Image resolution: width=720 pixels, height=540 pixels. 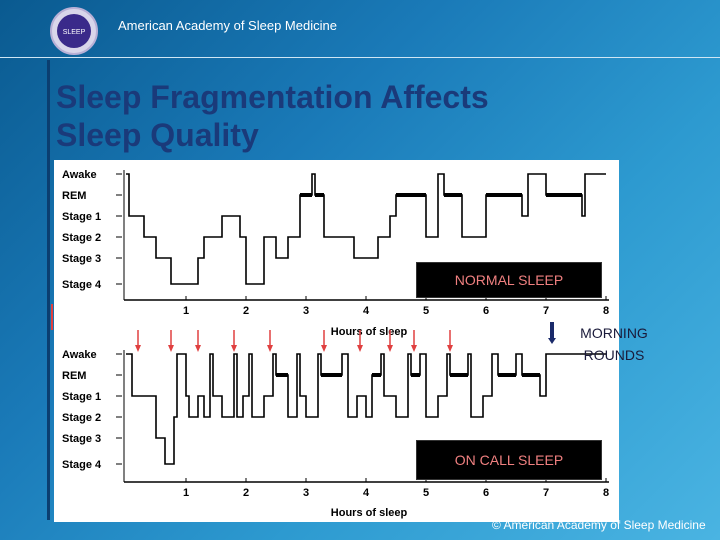 I want to click on on-call-sleep-label: ON CALL SLEEP, so click(x=509, y=460).